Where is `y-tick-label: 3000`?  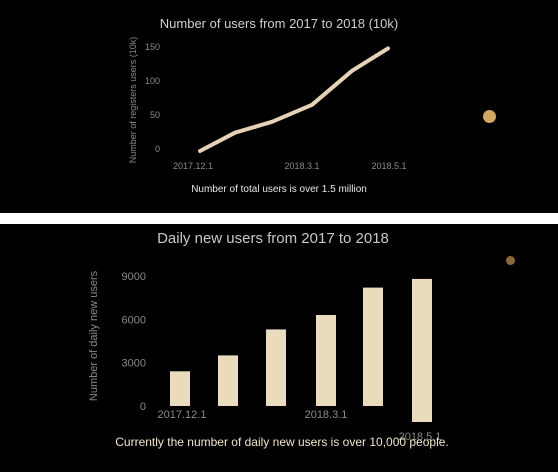
y-tick-label: 3000 is located at coordinates (134, 364).